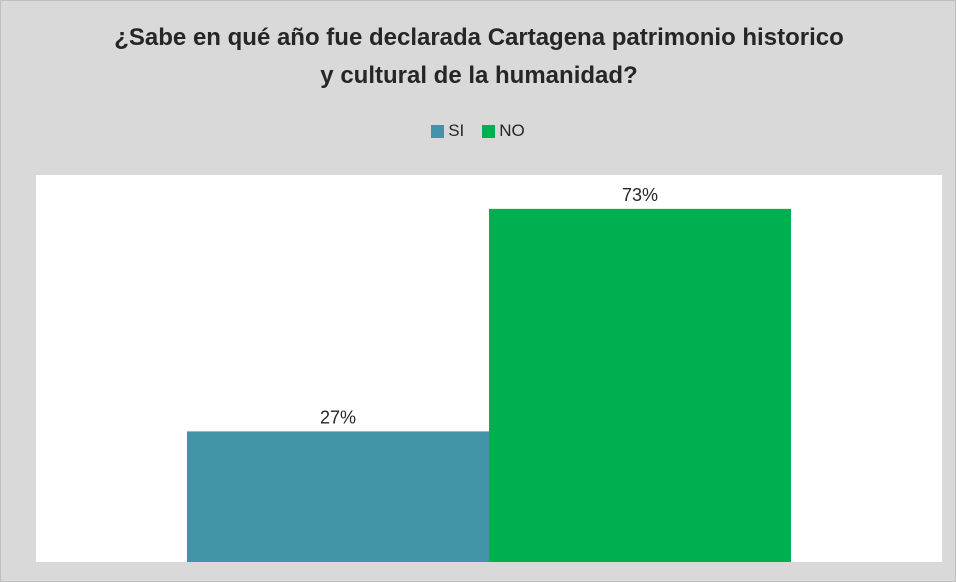 Image resolution: width=956 pixels, height=582 pixels. What do you see at coordinates (456, 130) in the screenshot?
I see `legend-label: SI` at bounding box center [456, 130].